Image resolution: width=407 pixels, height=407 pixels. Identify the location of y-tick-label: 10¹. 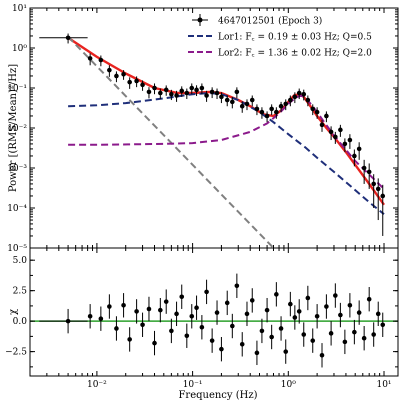
(19, 9).